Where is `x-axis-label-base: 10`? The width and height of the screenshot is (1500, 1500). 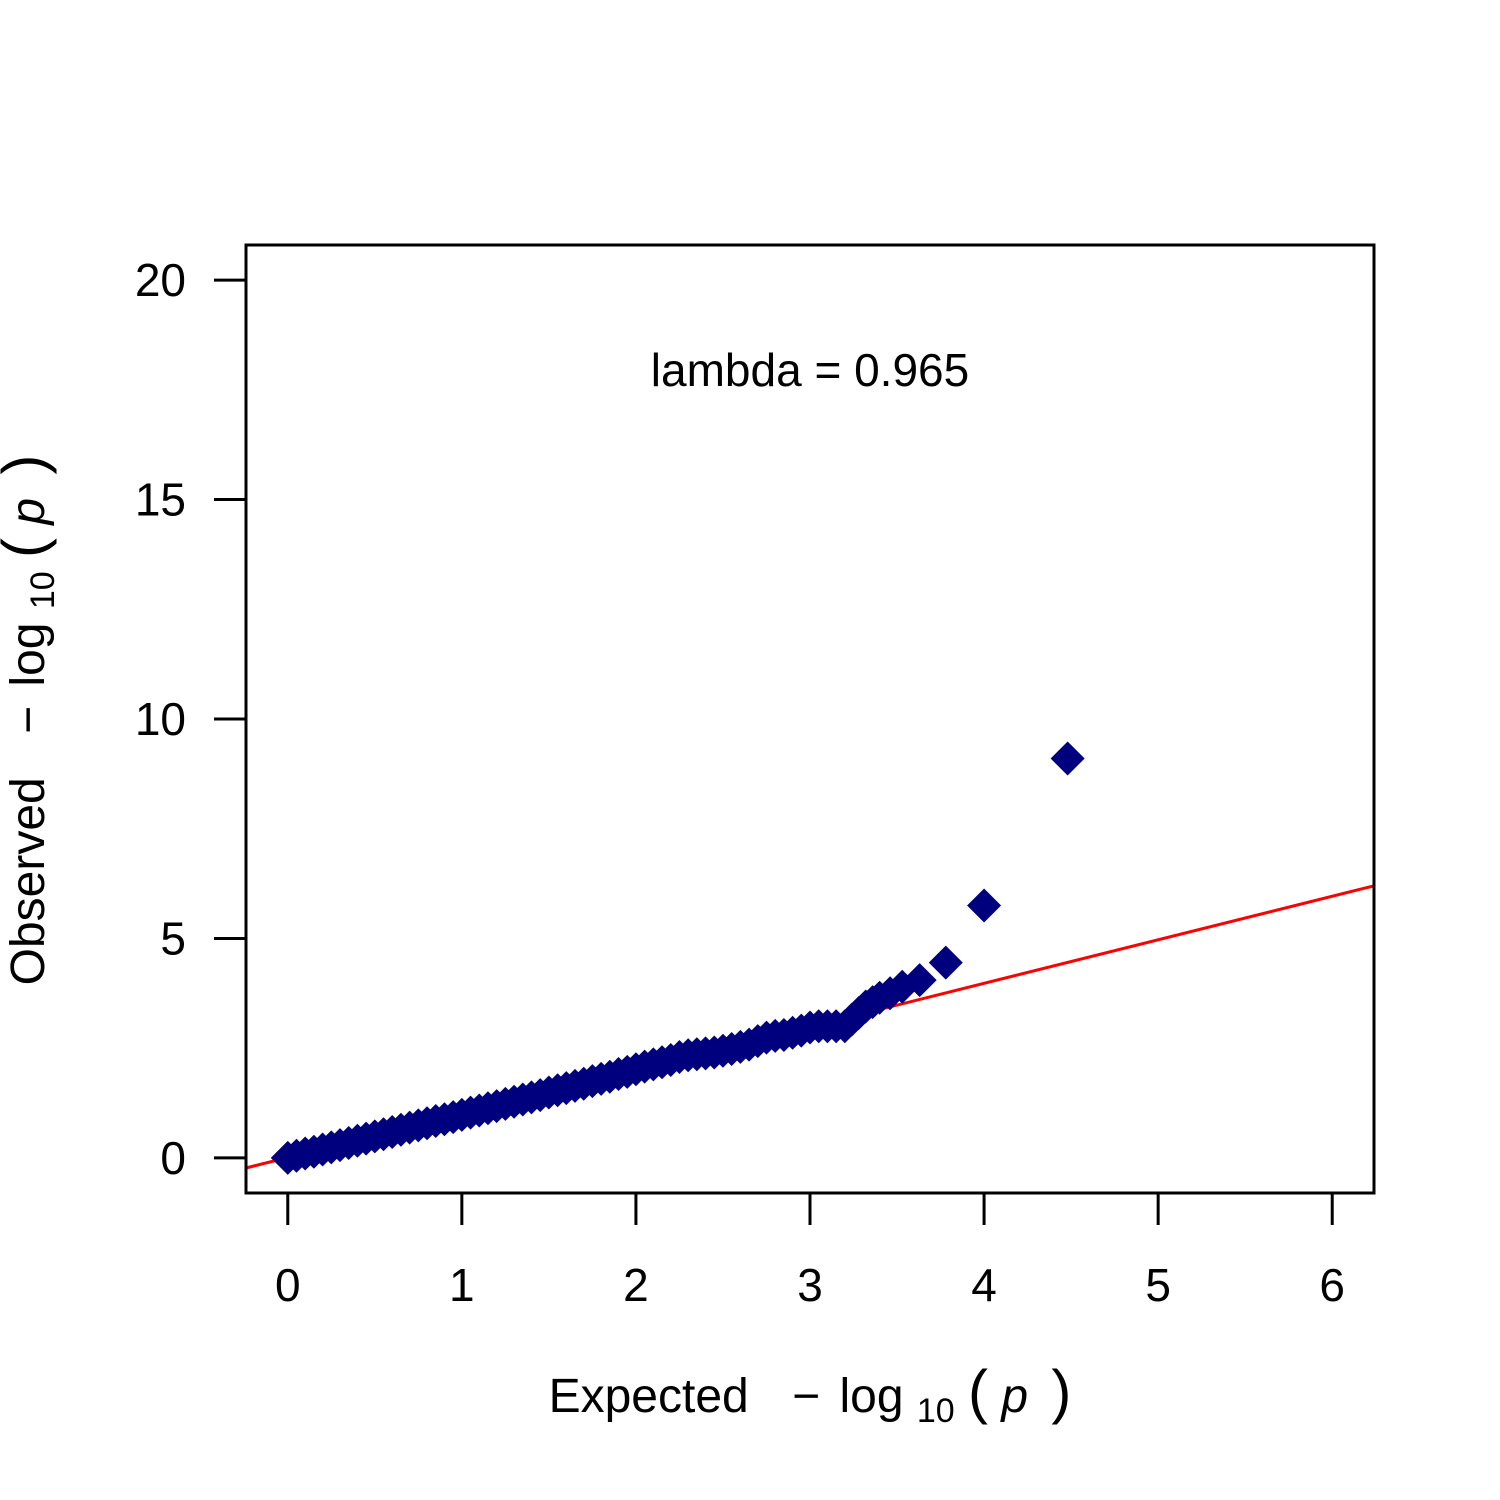 x-axis-label-base: 10 is located at coordinates (936, 1411).